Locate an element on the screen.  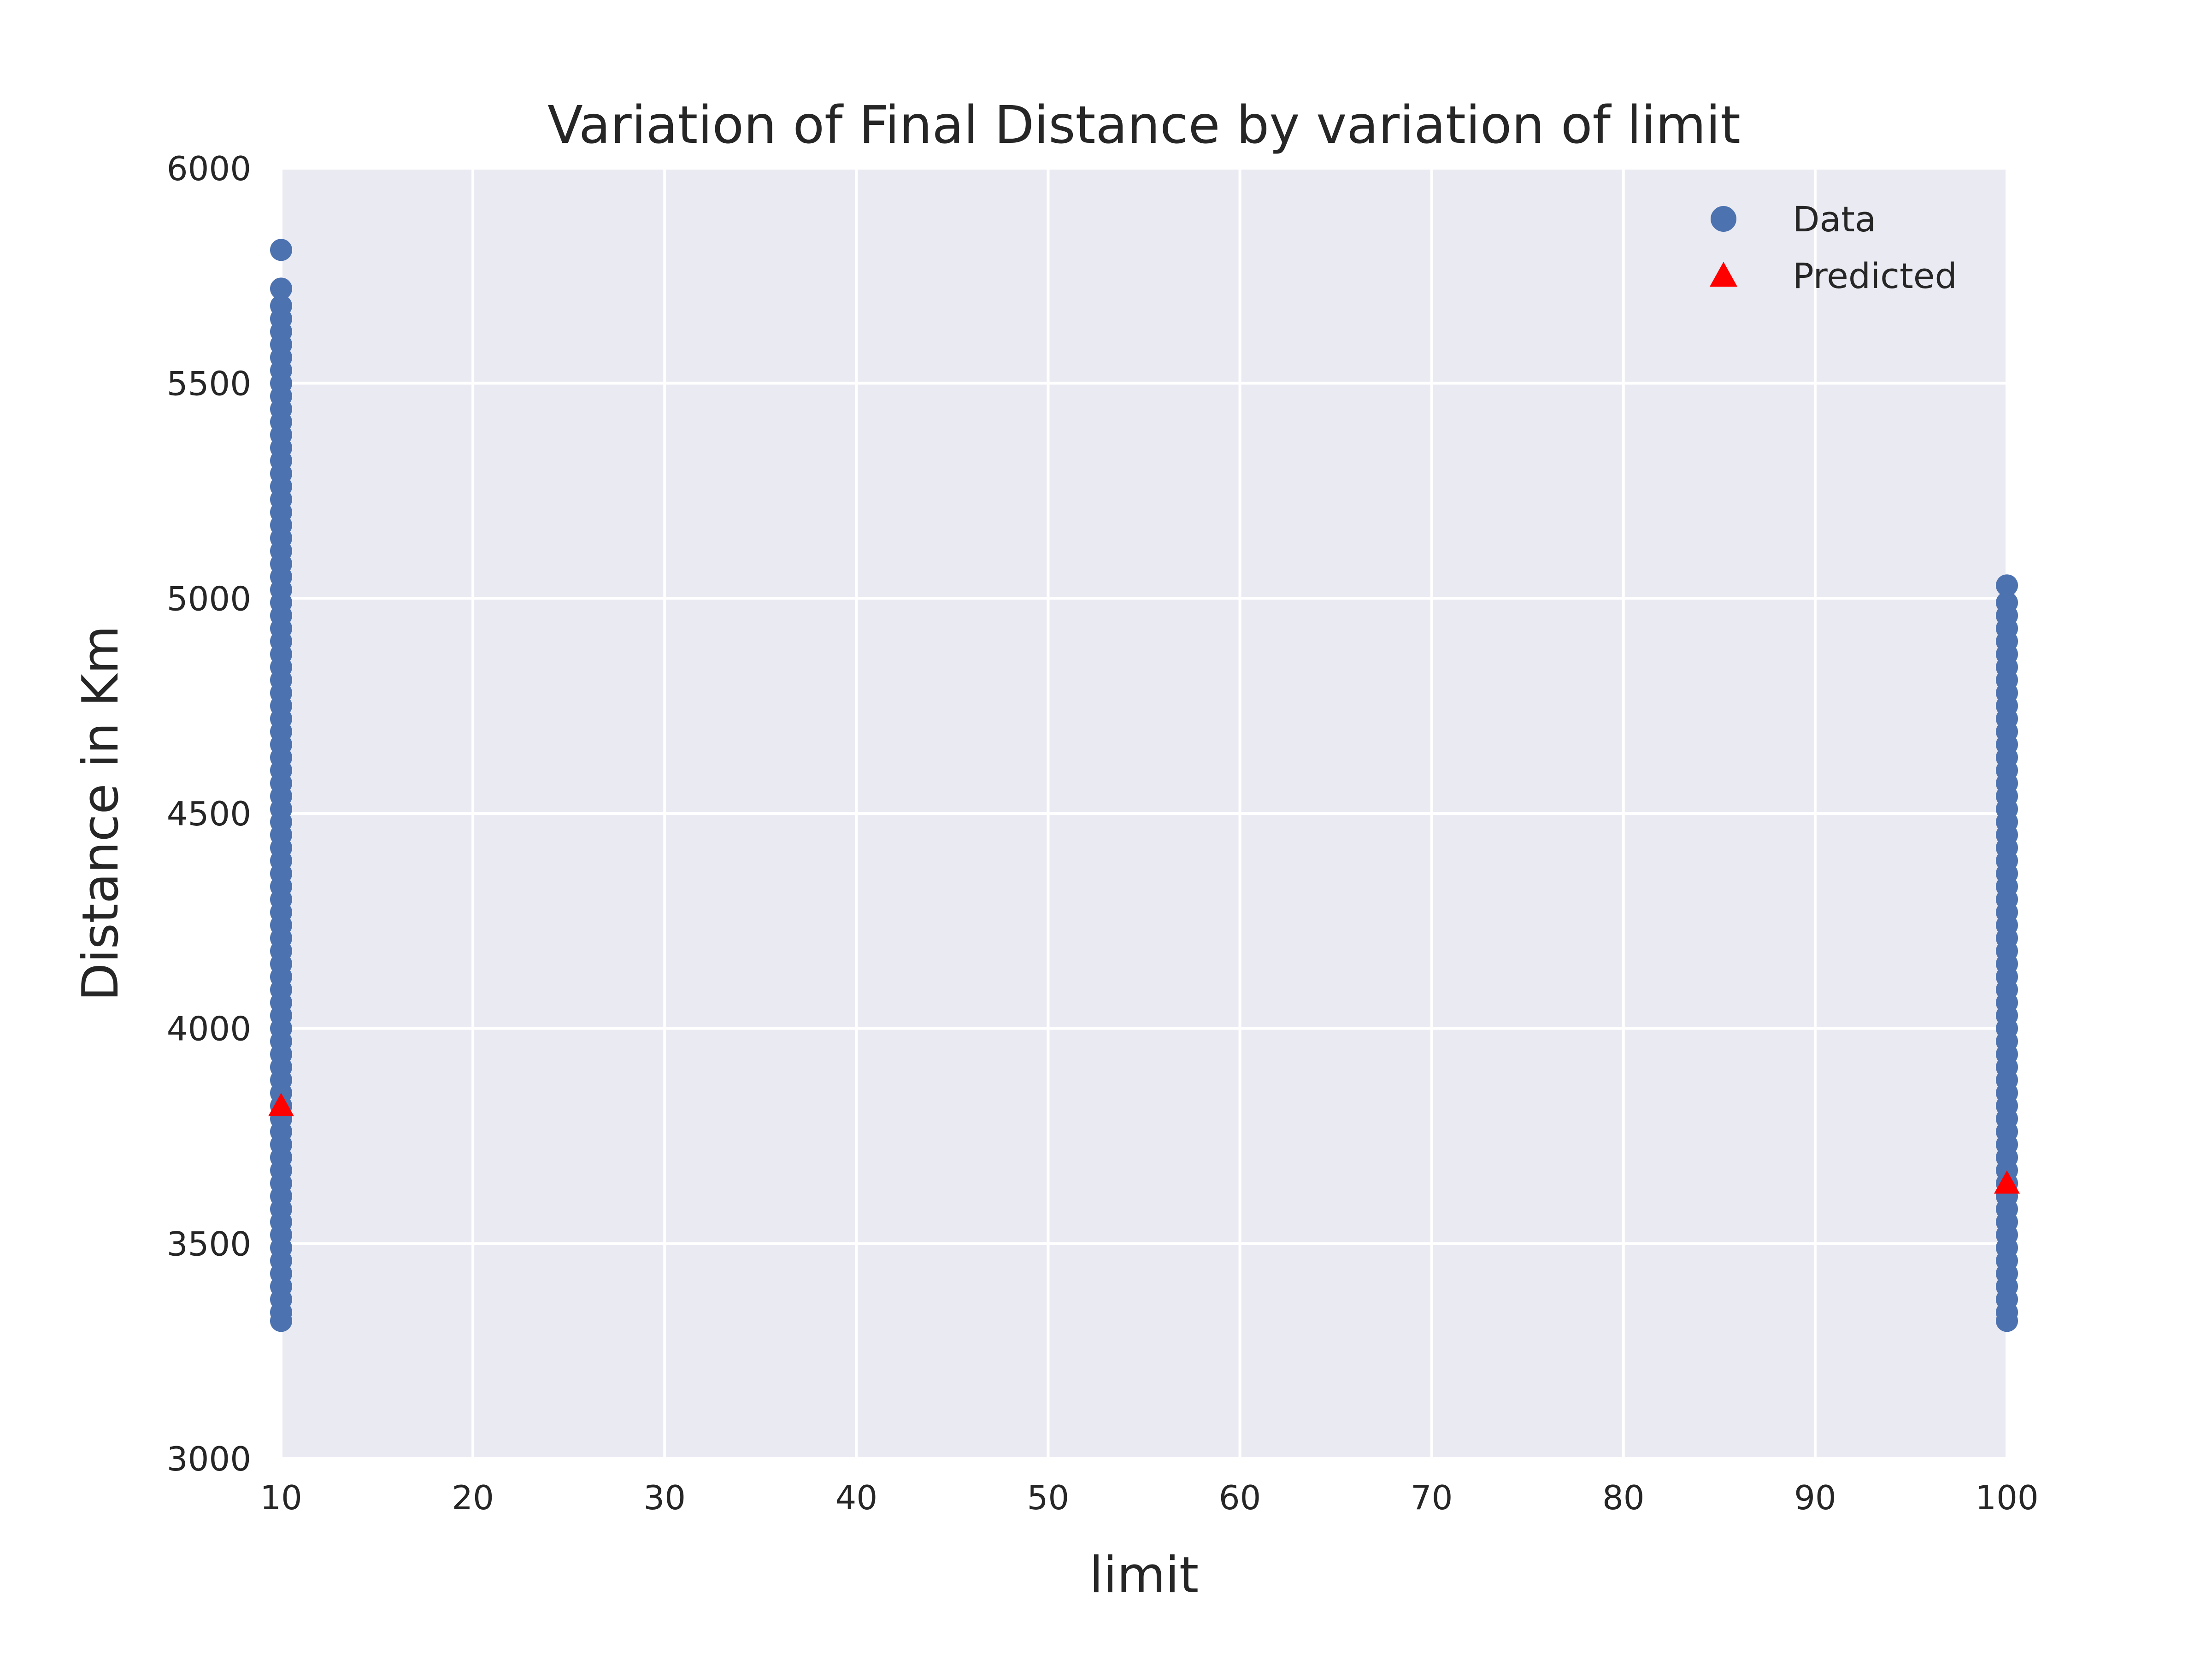
x-tick-label: 30 is located at coordinates (664, 1497).